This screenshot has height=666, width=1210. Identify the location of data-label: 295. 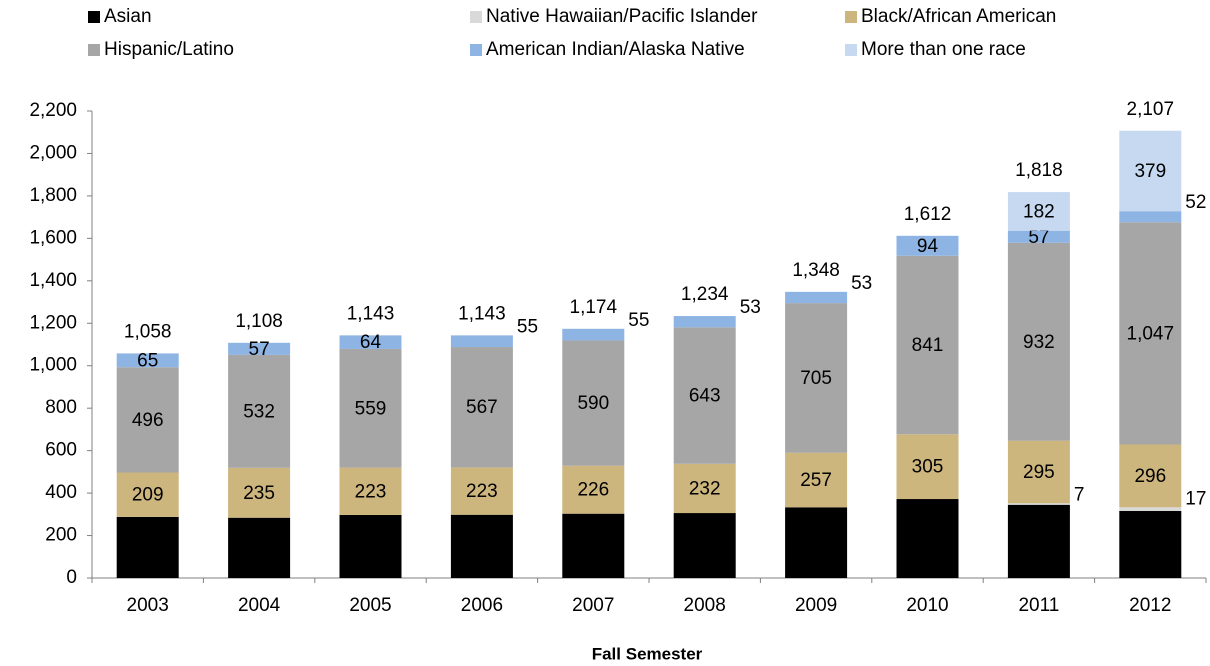
(1039, 472).